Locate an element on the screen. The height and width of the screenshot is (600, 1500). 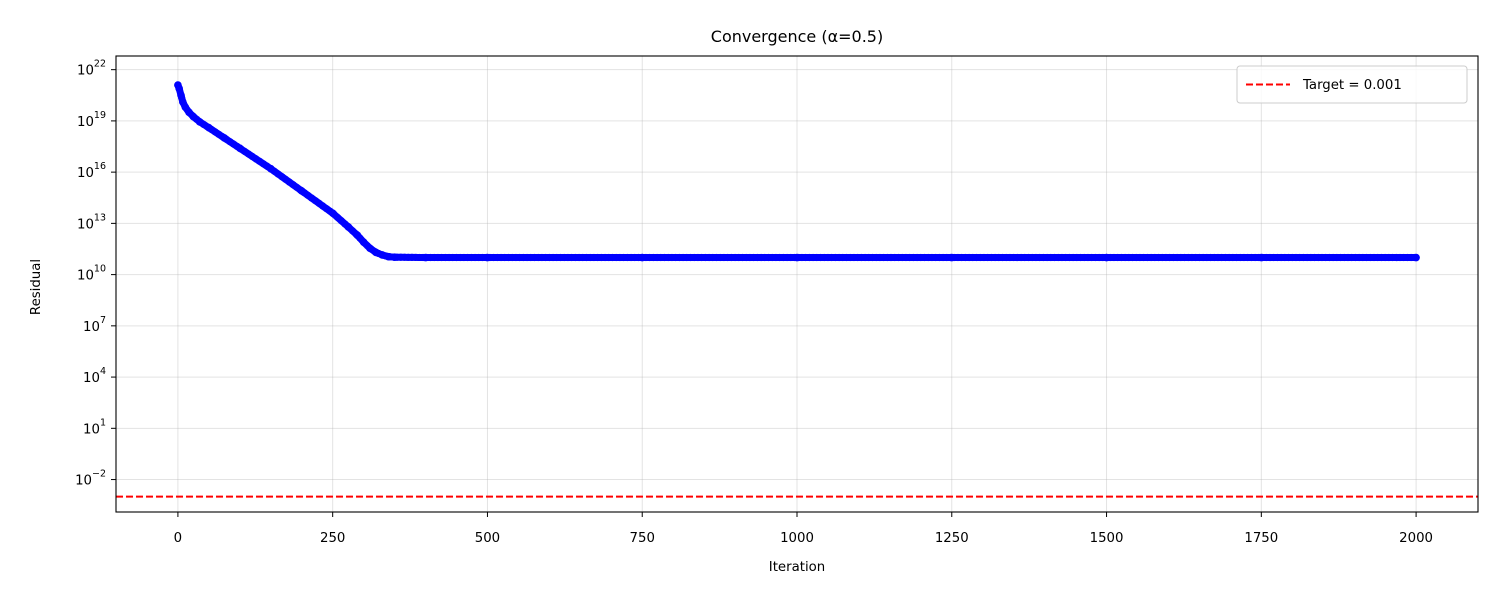
x-tick-label: 1750 is located at coordinates (1261, 538).